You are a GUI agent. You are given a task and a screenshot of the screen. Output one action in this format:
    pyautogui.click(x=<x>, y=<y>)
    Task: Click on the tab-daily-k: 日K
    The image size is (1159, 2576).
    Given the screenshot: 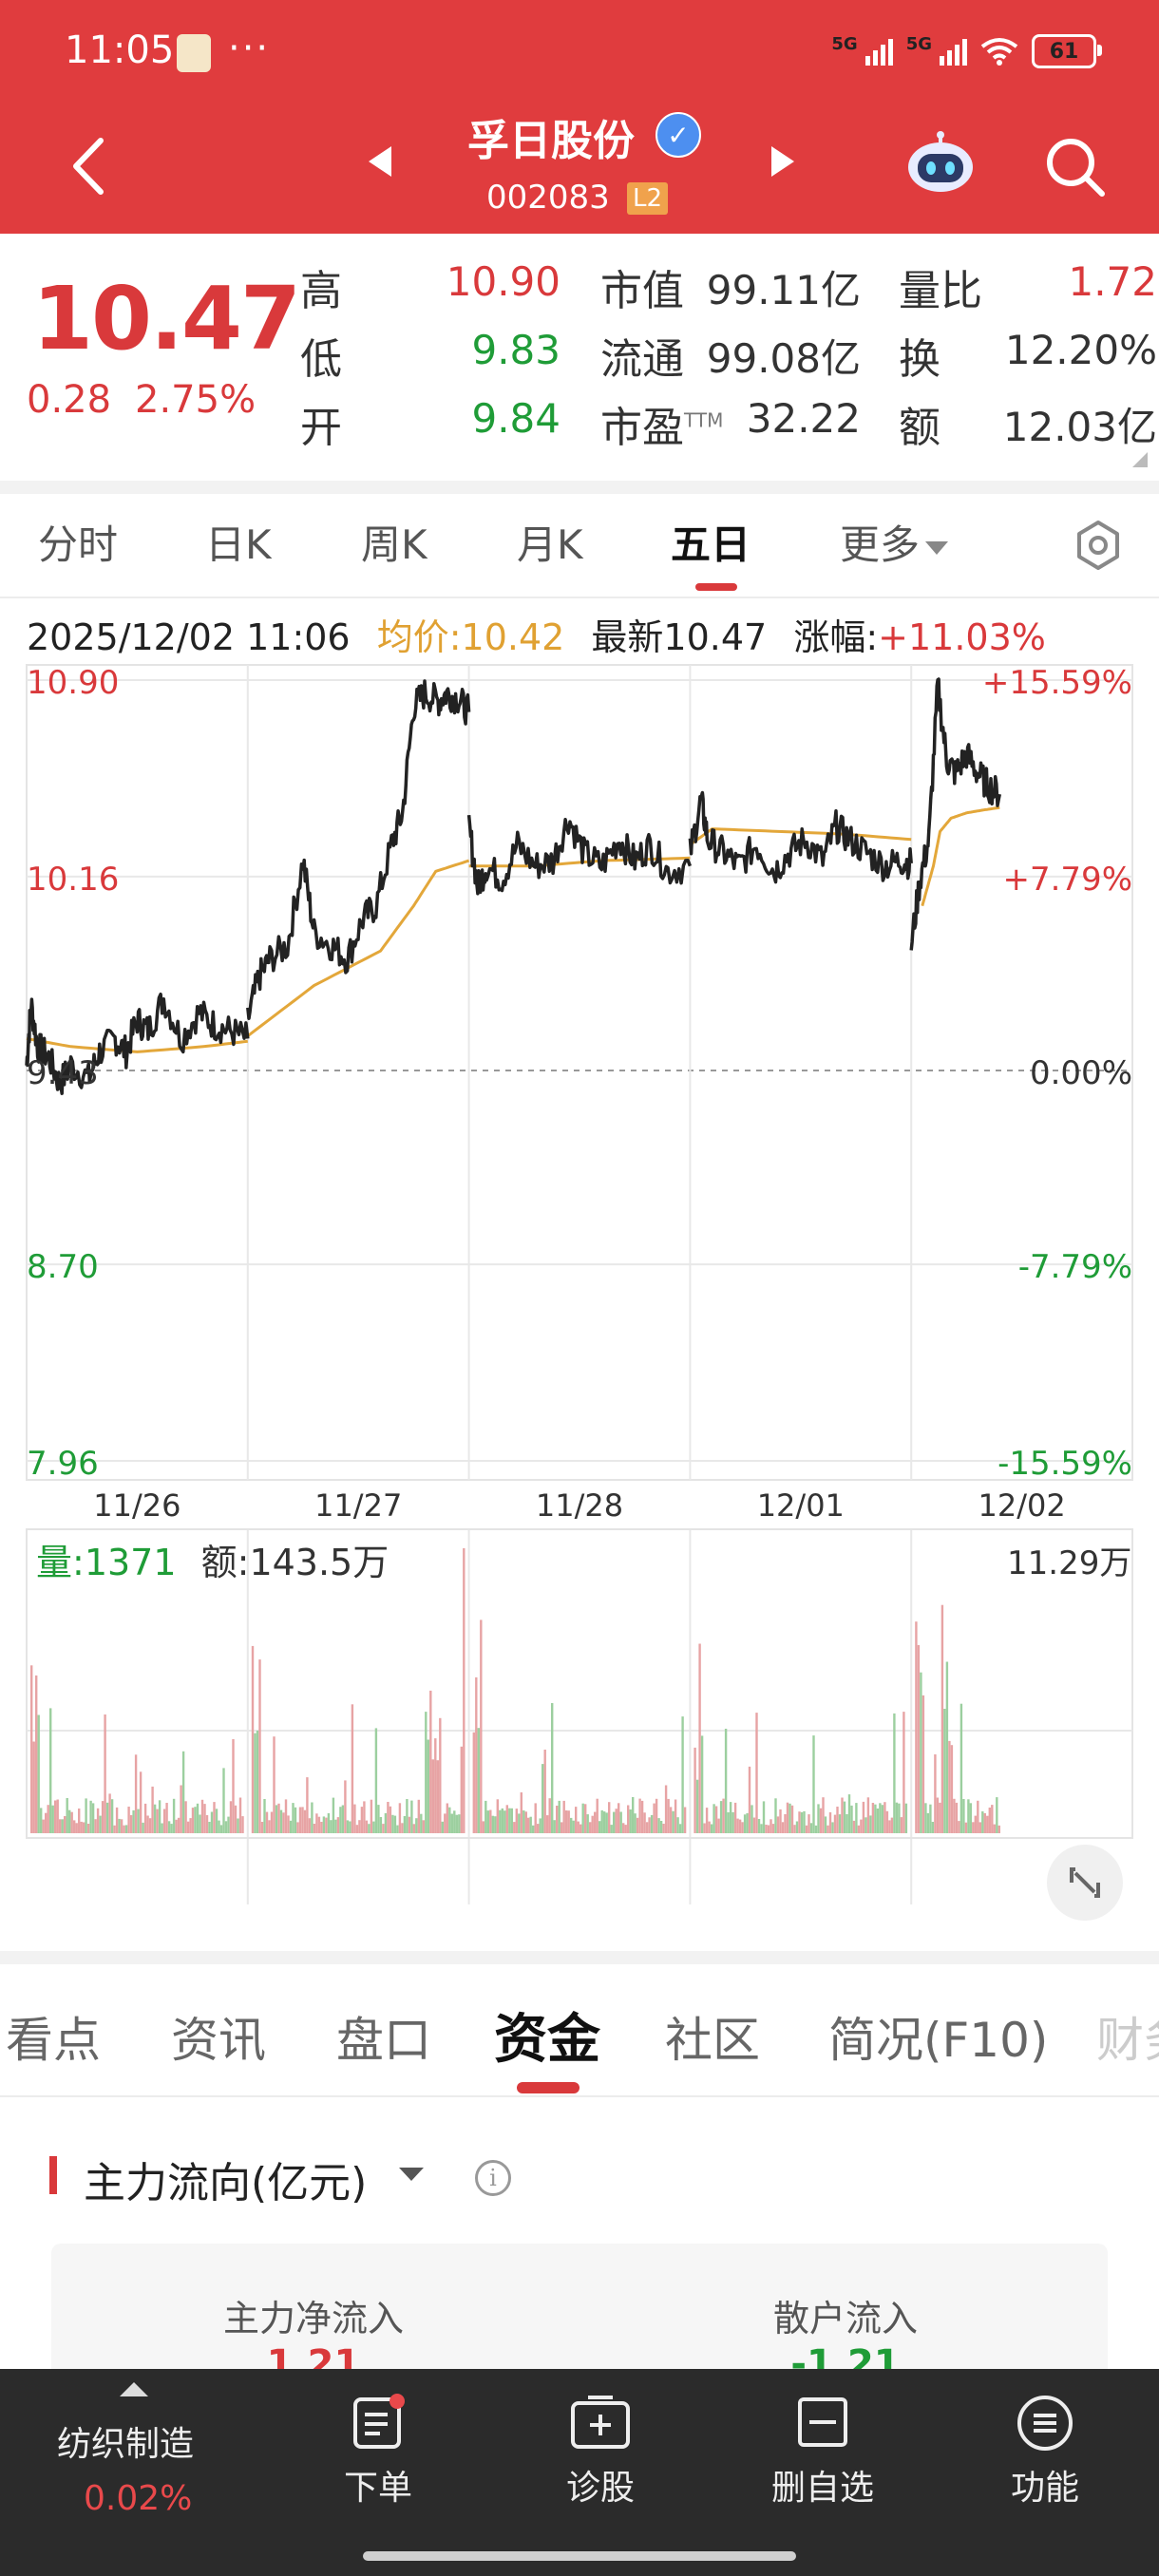 What is the action you would take?
    pyautogui.click(x=238, y=544)
    